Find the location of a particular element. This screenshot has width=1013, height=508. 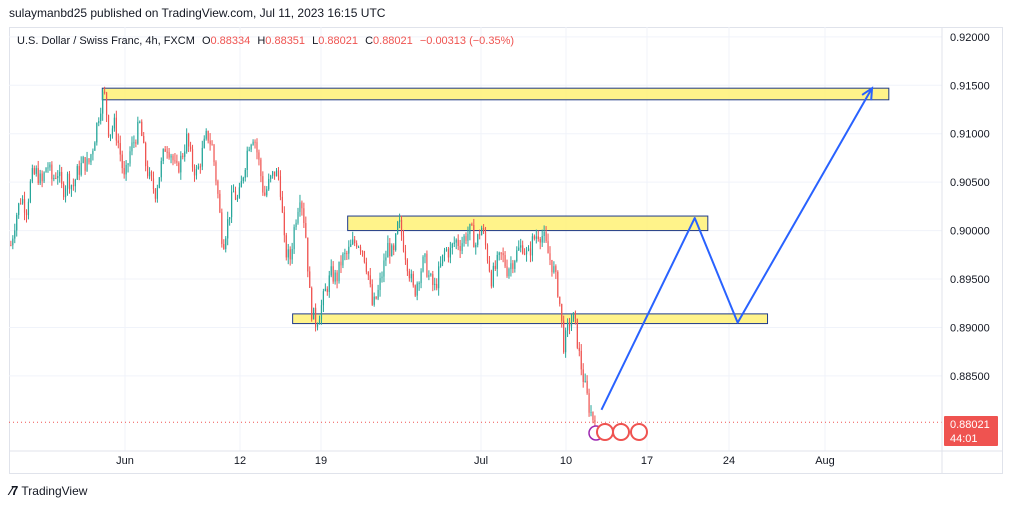

symbol-name: U.S. Dollar / Swiss Franc, 4h, FXCM is located at coordinates (106, 41).